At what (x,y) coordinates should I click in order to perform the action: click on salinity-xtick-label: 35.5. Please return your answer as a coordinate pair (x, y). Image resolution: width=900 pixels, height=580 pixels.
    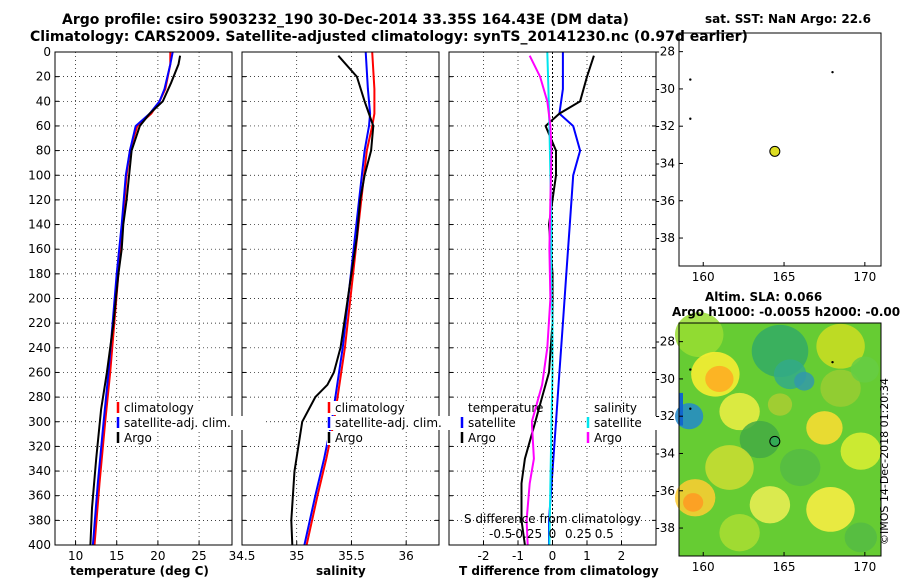
    Looking at the image, I should click on (351, 556).